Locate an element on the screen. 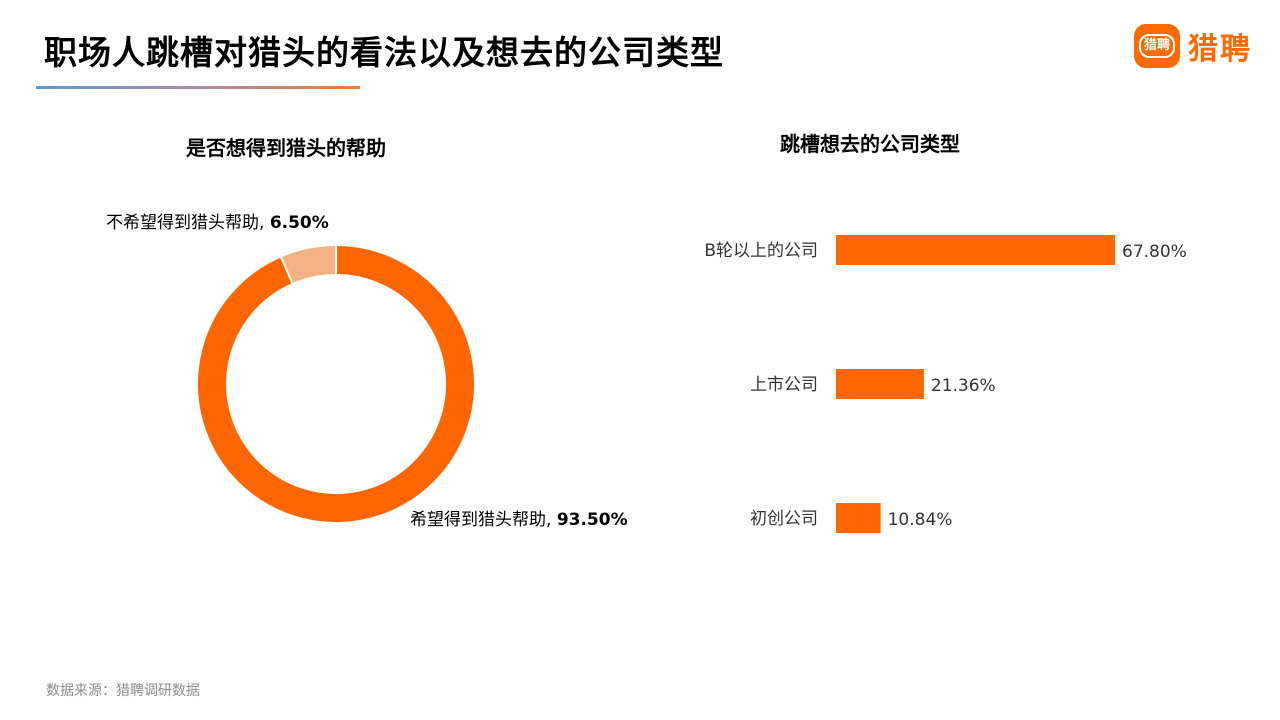  bar-category-label: 上市公司 is located at coordinates (784, 385).